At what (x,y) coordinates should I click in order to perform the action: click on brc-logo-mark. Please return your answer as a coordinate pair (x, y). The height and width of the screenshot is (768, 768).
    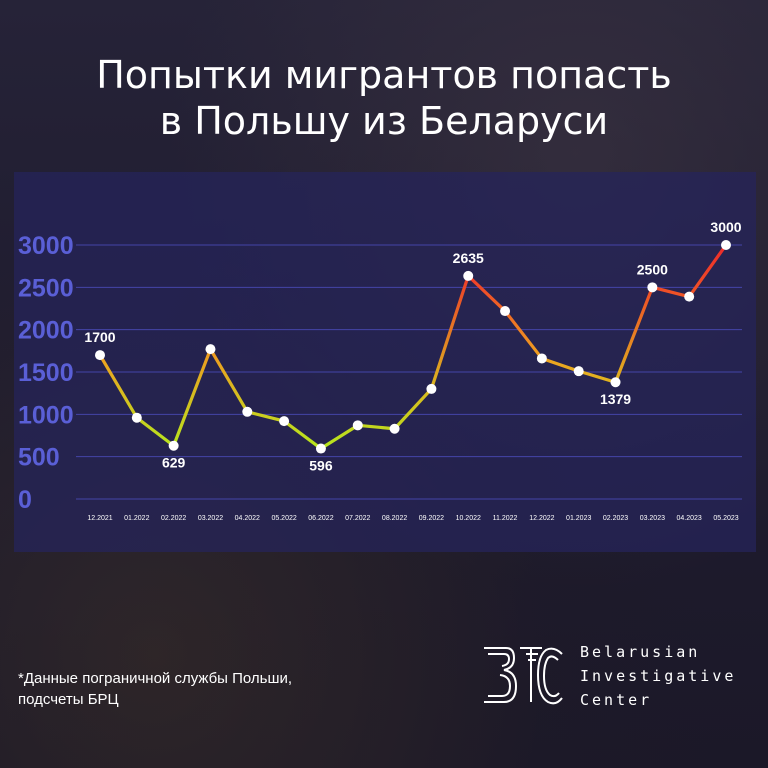
    Looking at the image, I should click on (523, 676).